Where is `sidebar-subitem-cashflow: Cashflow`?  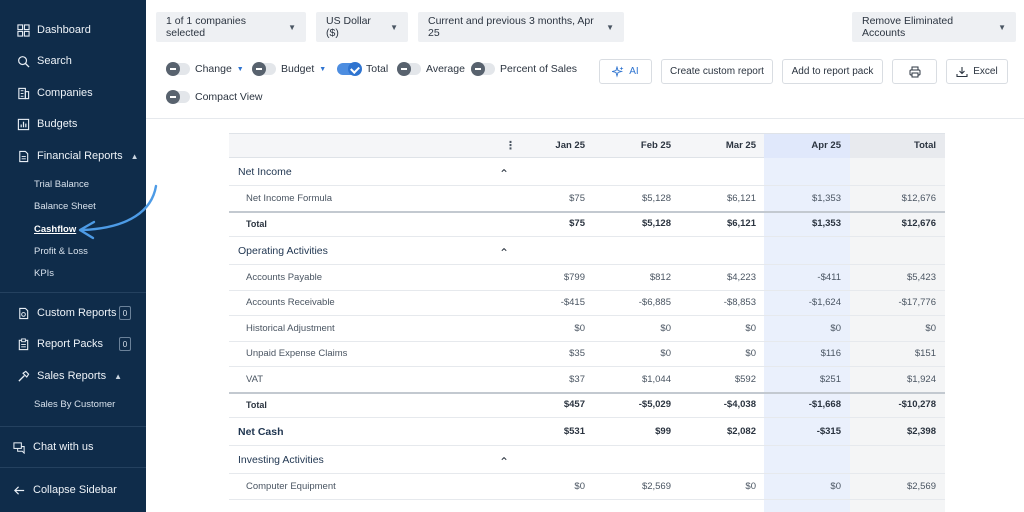 sidebar-subitem-cashflow: Cashflow is located at coordinates (55, 229).